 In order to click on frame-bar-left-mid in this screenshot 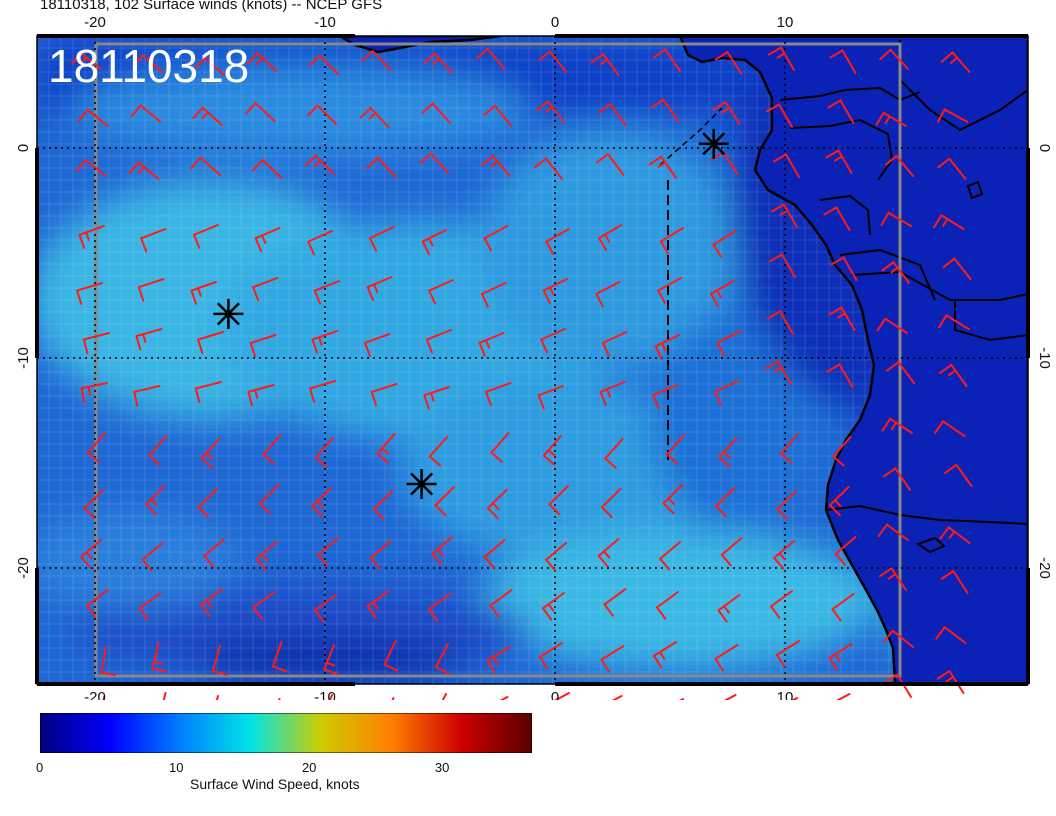, I will do `click(37, 253)`.